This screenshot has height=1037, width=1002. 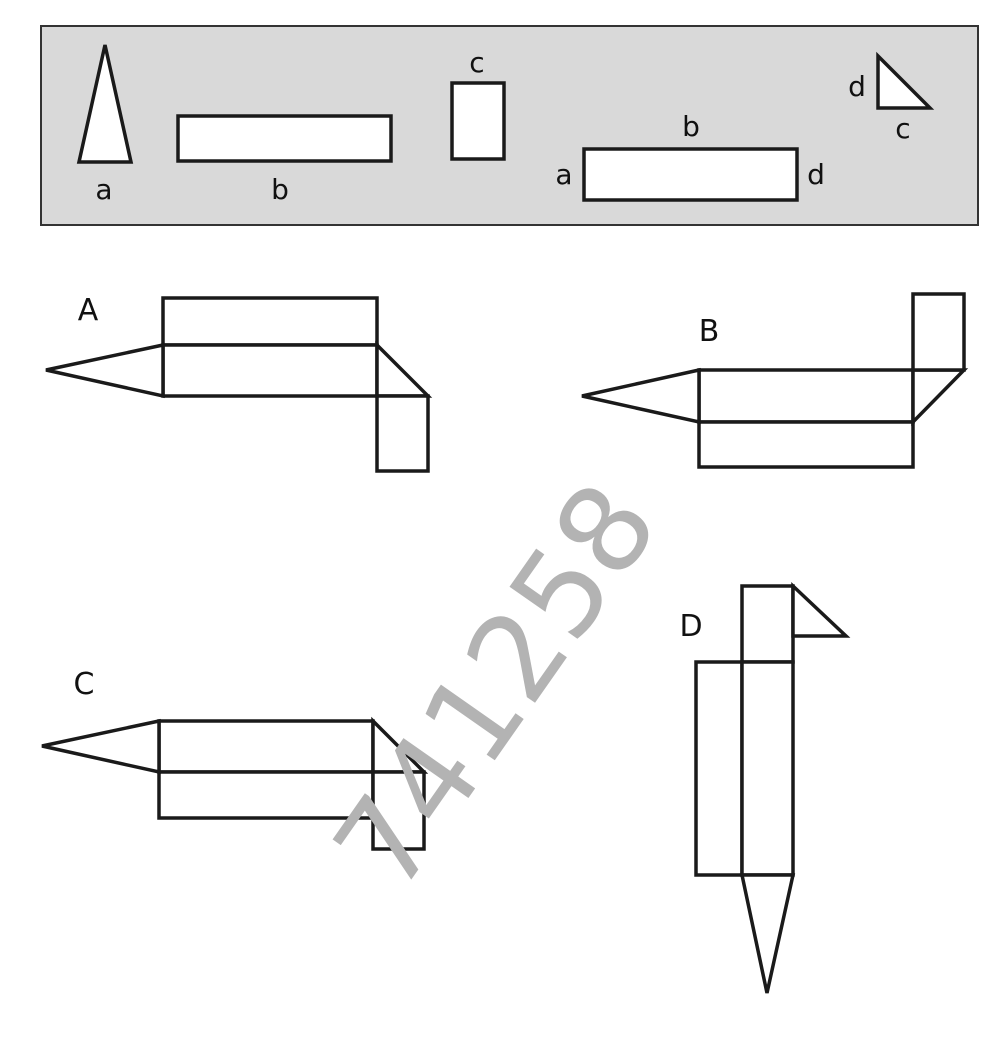 I want to click on option-d-top-rect, so click(x=767, y=624).